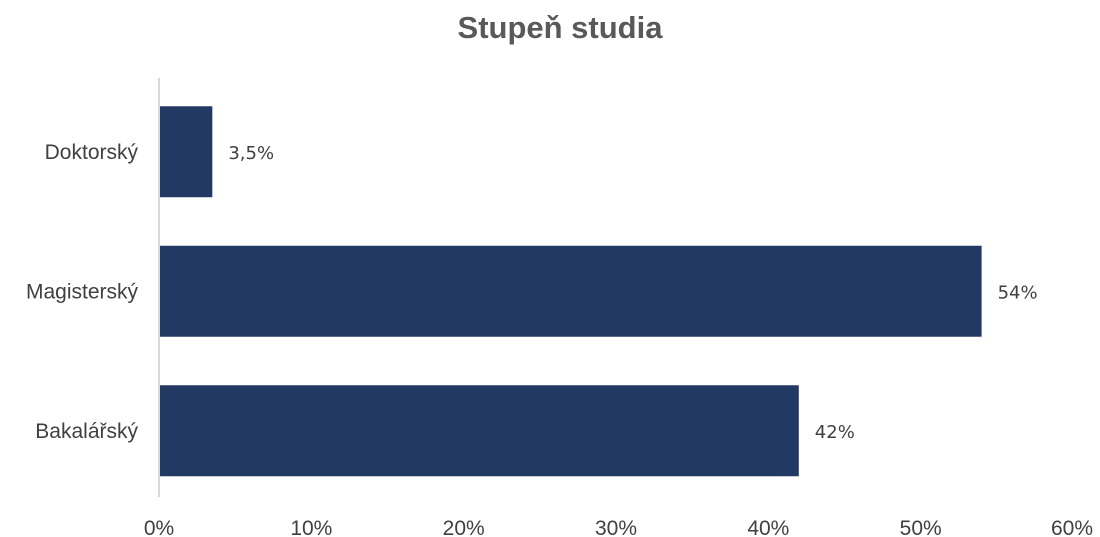 The height and width of the screenshot is (537, 1100). Describe the element at coordinates (1018, 292) in the screenshot. I see `data-label-magistersky: 54%` at that location.